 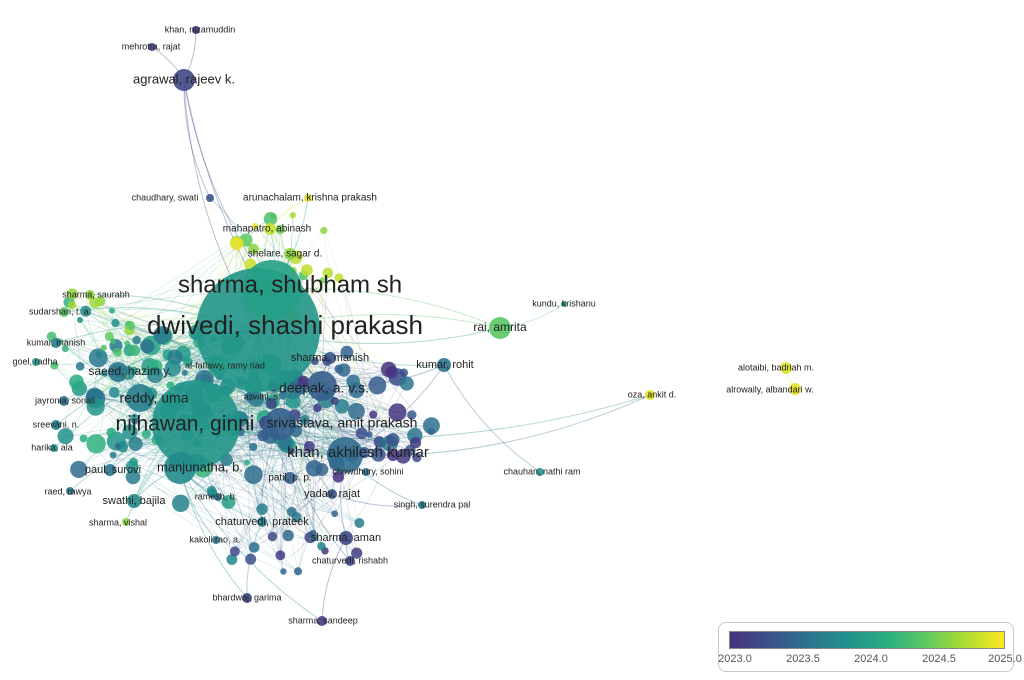 I want to click on author-label: sreevani, n., so click(x=56, y=424).